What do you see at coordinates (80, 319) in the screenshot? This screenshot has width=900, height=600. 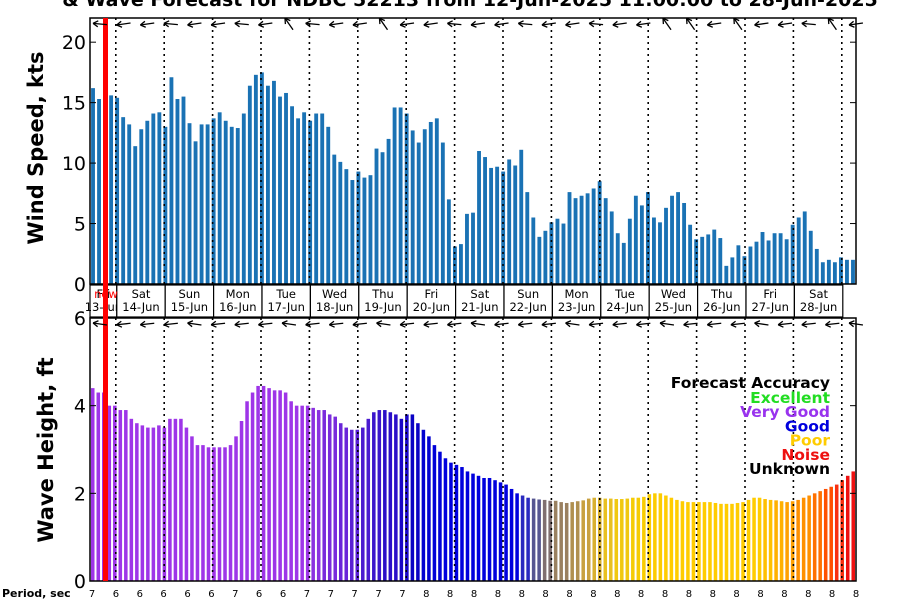 I see `y-tick-label: 6` at bounding box center [80, 319].